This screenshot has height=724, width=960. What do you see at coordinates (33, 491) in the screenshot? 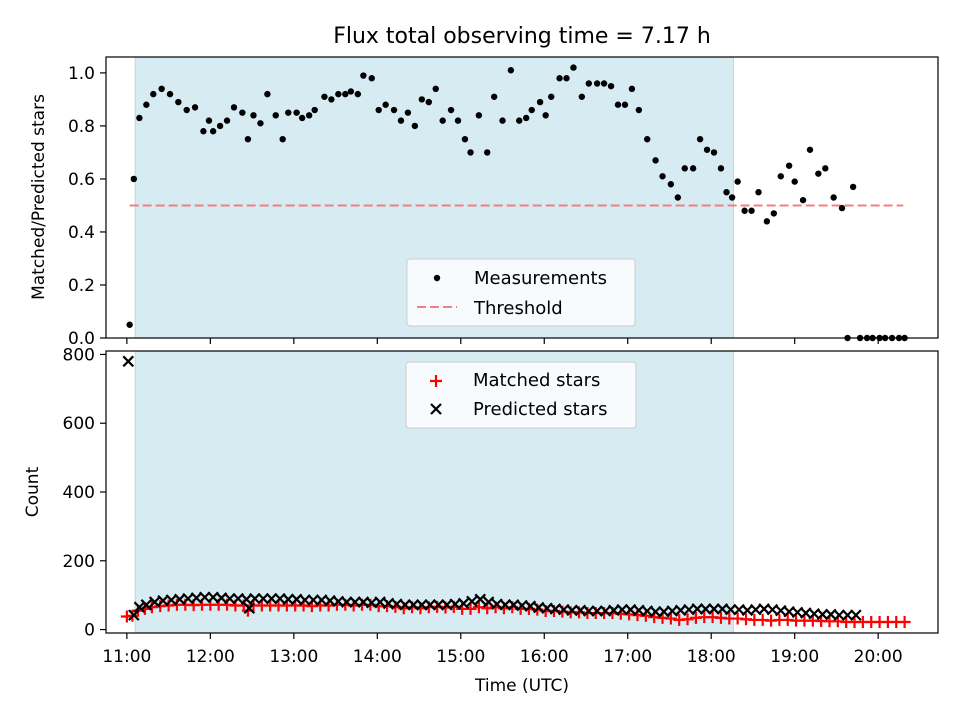
I see `bottom-y-axis-label: Count` at bounding box center [33, 491].